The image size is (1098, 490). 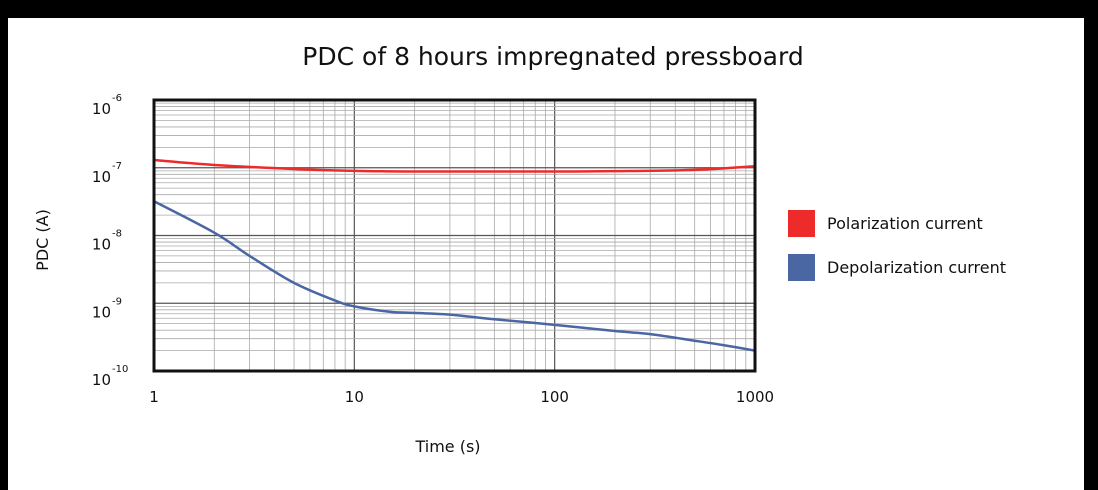 I want to click on y-tick-label: 10⁻⁸, so click(x=107, y=241).